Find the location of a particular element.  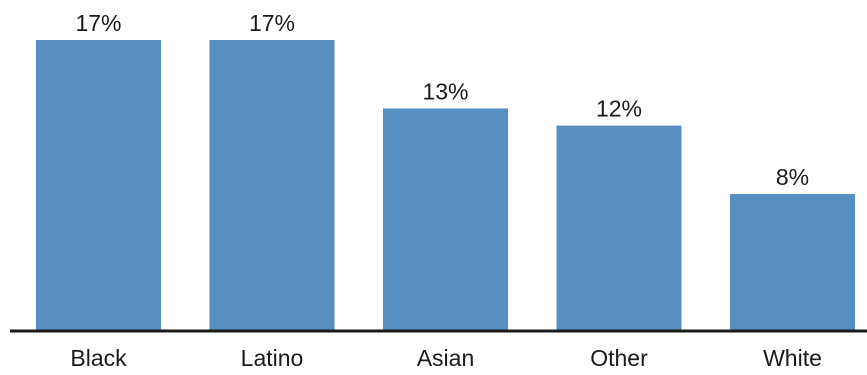

value-label-asian: 13% is located at coordinates (445, 91).